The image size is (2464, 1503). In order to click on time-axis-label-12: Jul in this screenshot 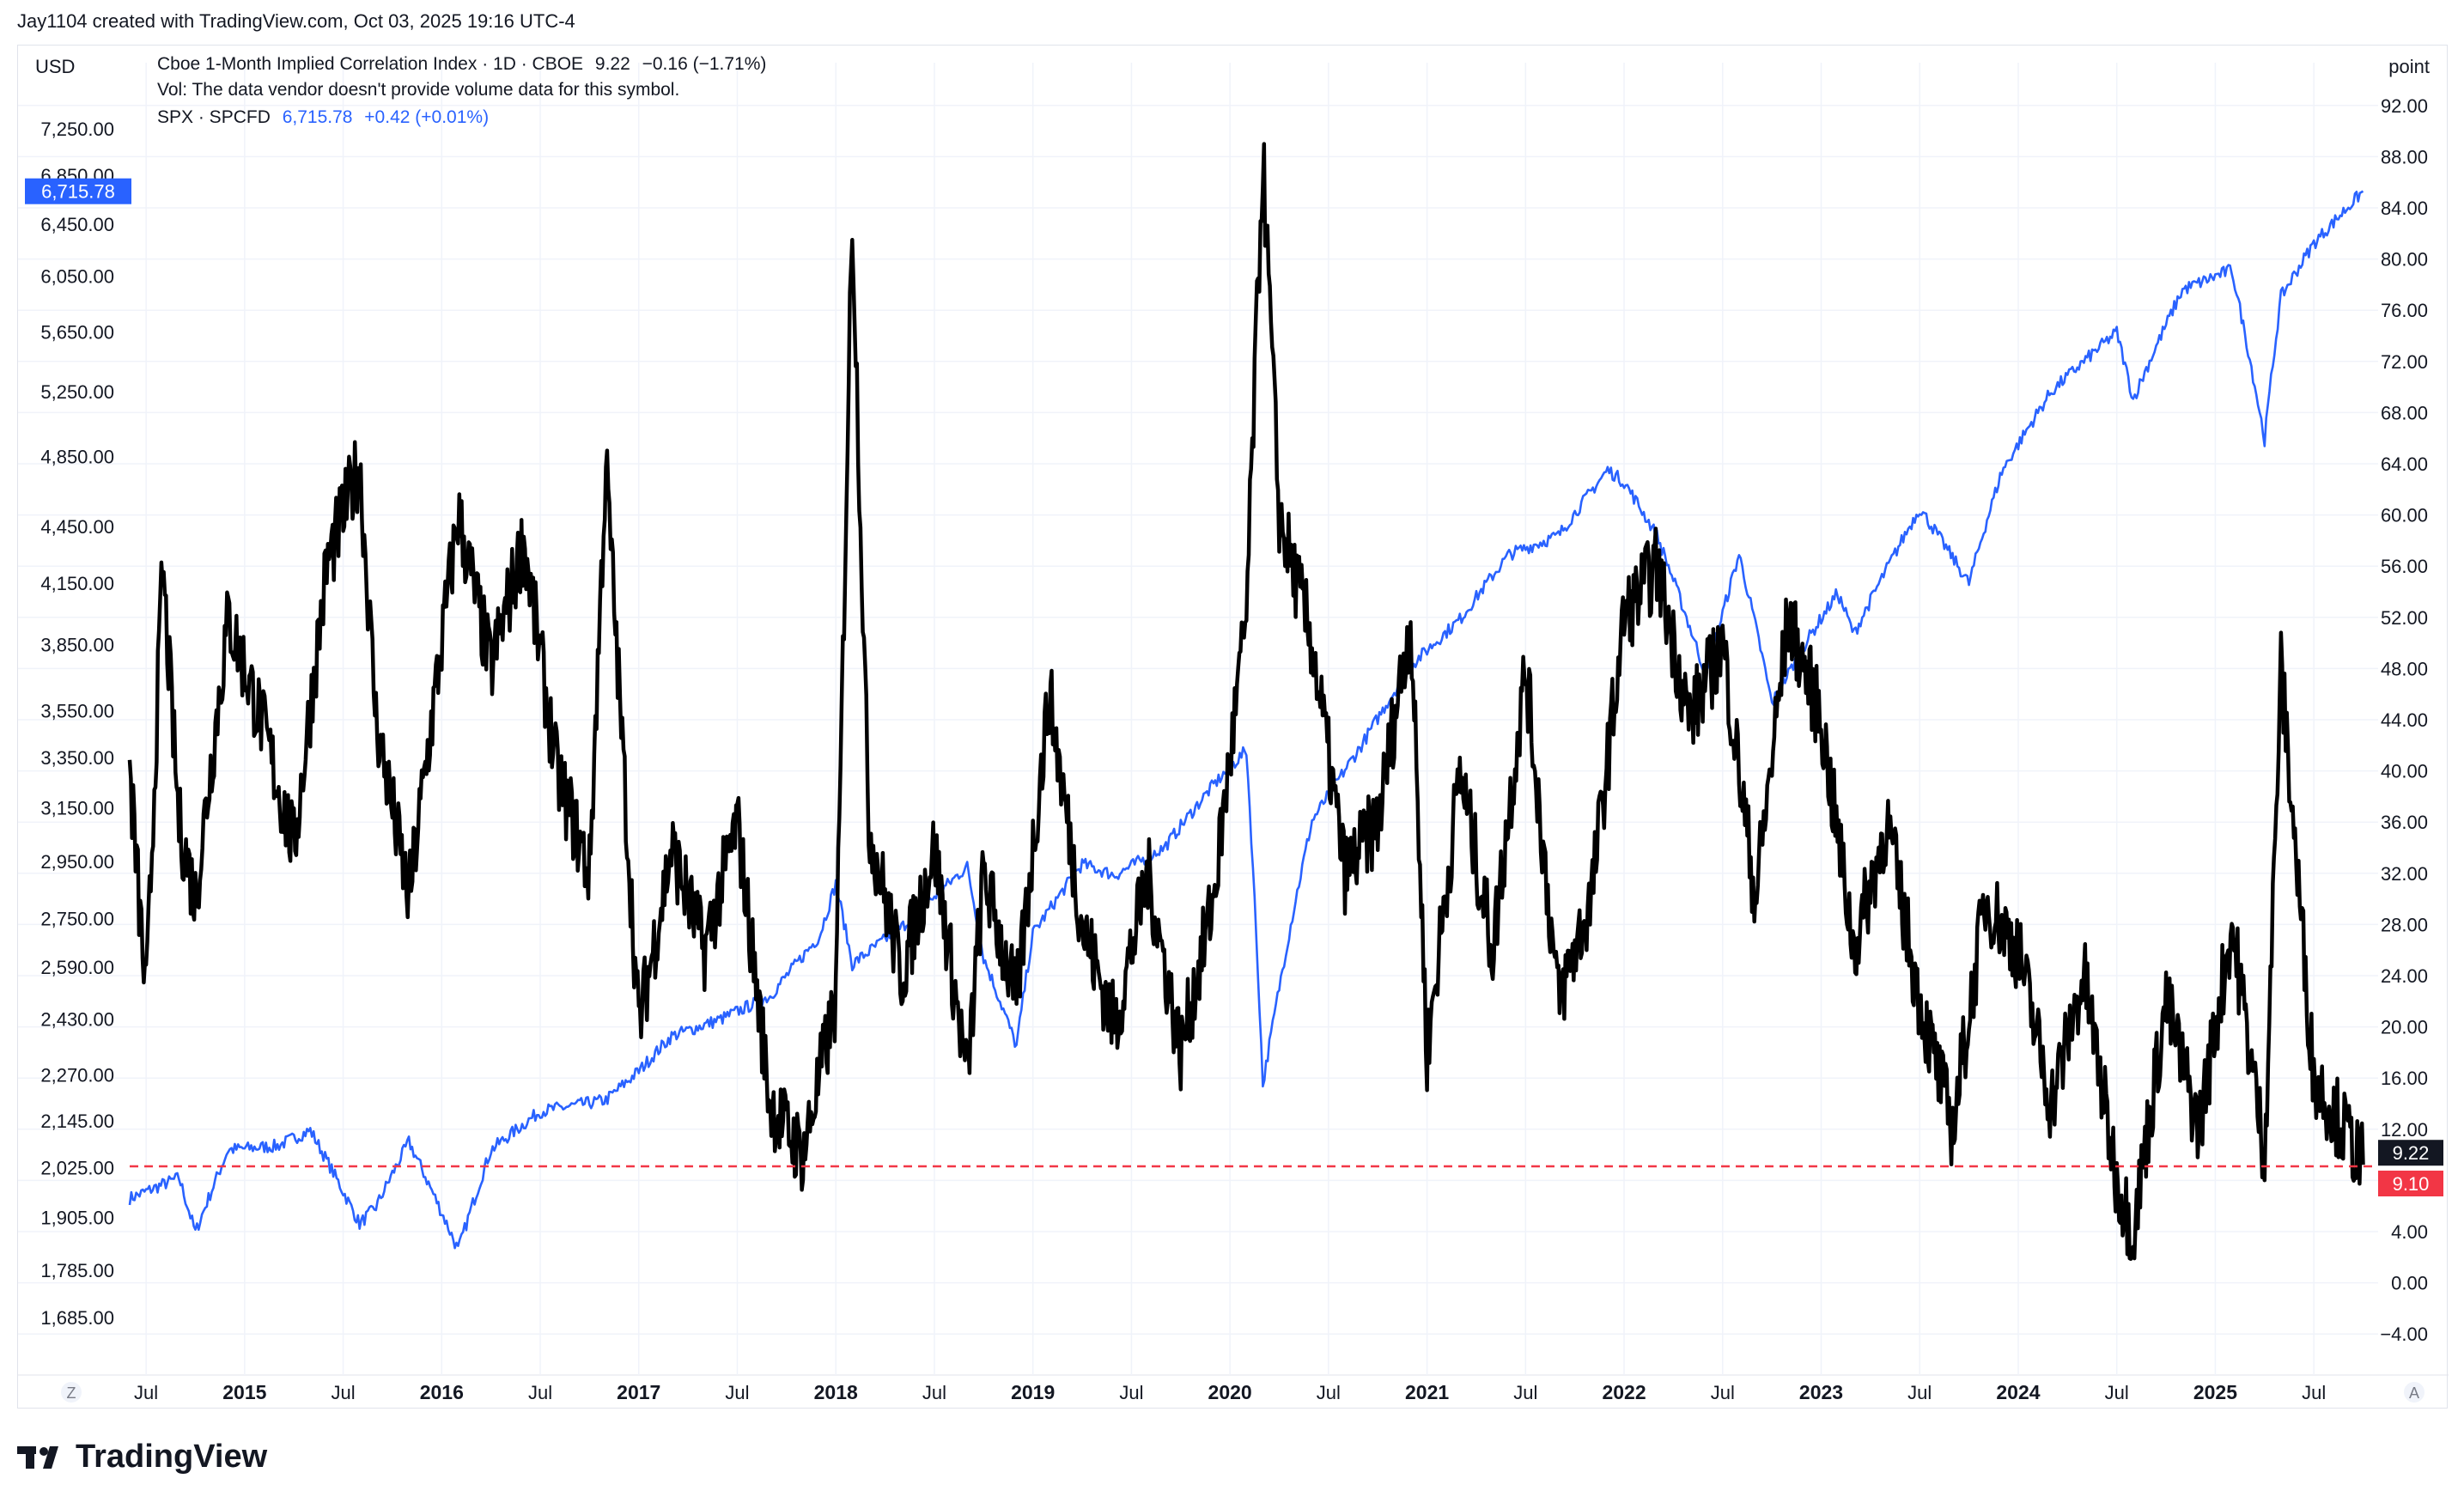, I will do `click(1329, 1392)`.